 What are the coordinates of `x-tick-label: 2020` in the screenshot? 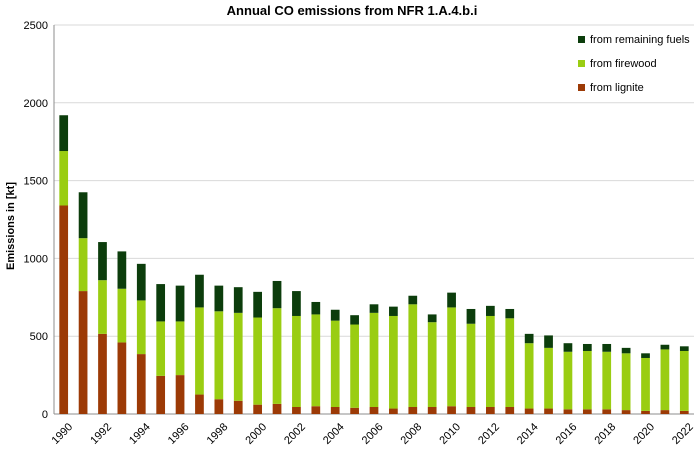 It's located at (644, 434).